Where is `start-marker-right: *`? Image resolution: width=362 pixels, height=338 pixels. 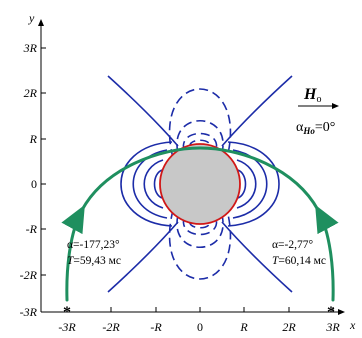 start-marker-right: * is located at coordinates (331, 312).